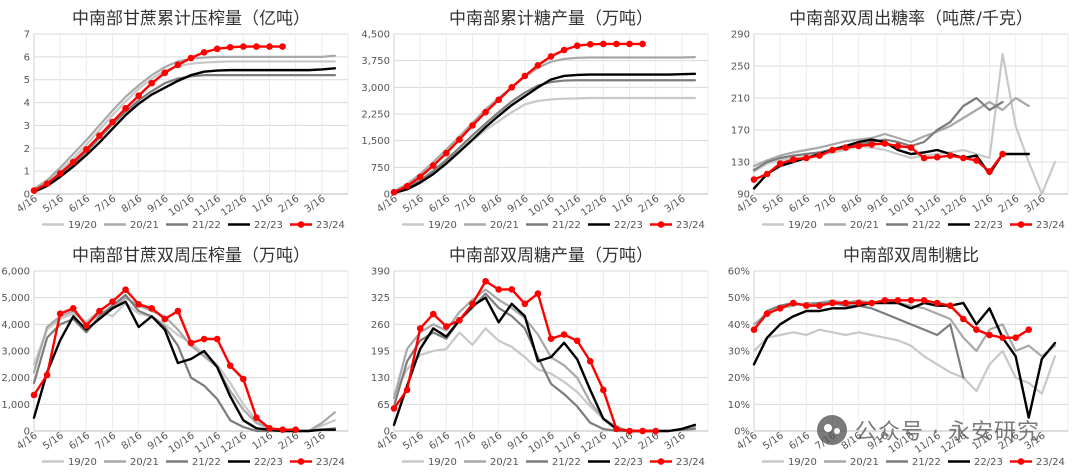 This screenshot has height=474, width=1080. What do you see at coordinates (375, 35) in the screenshot?
I see `y-tick-label: 4,500` at bounding box center [375, 35].